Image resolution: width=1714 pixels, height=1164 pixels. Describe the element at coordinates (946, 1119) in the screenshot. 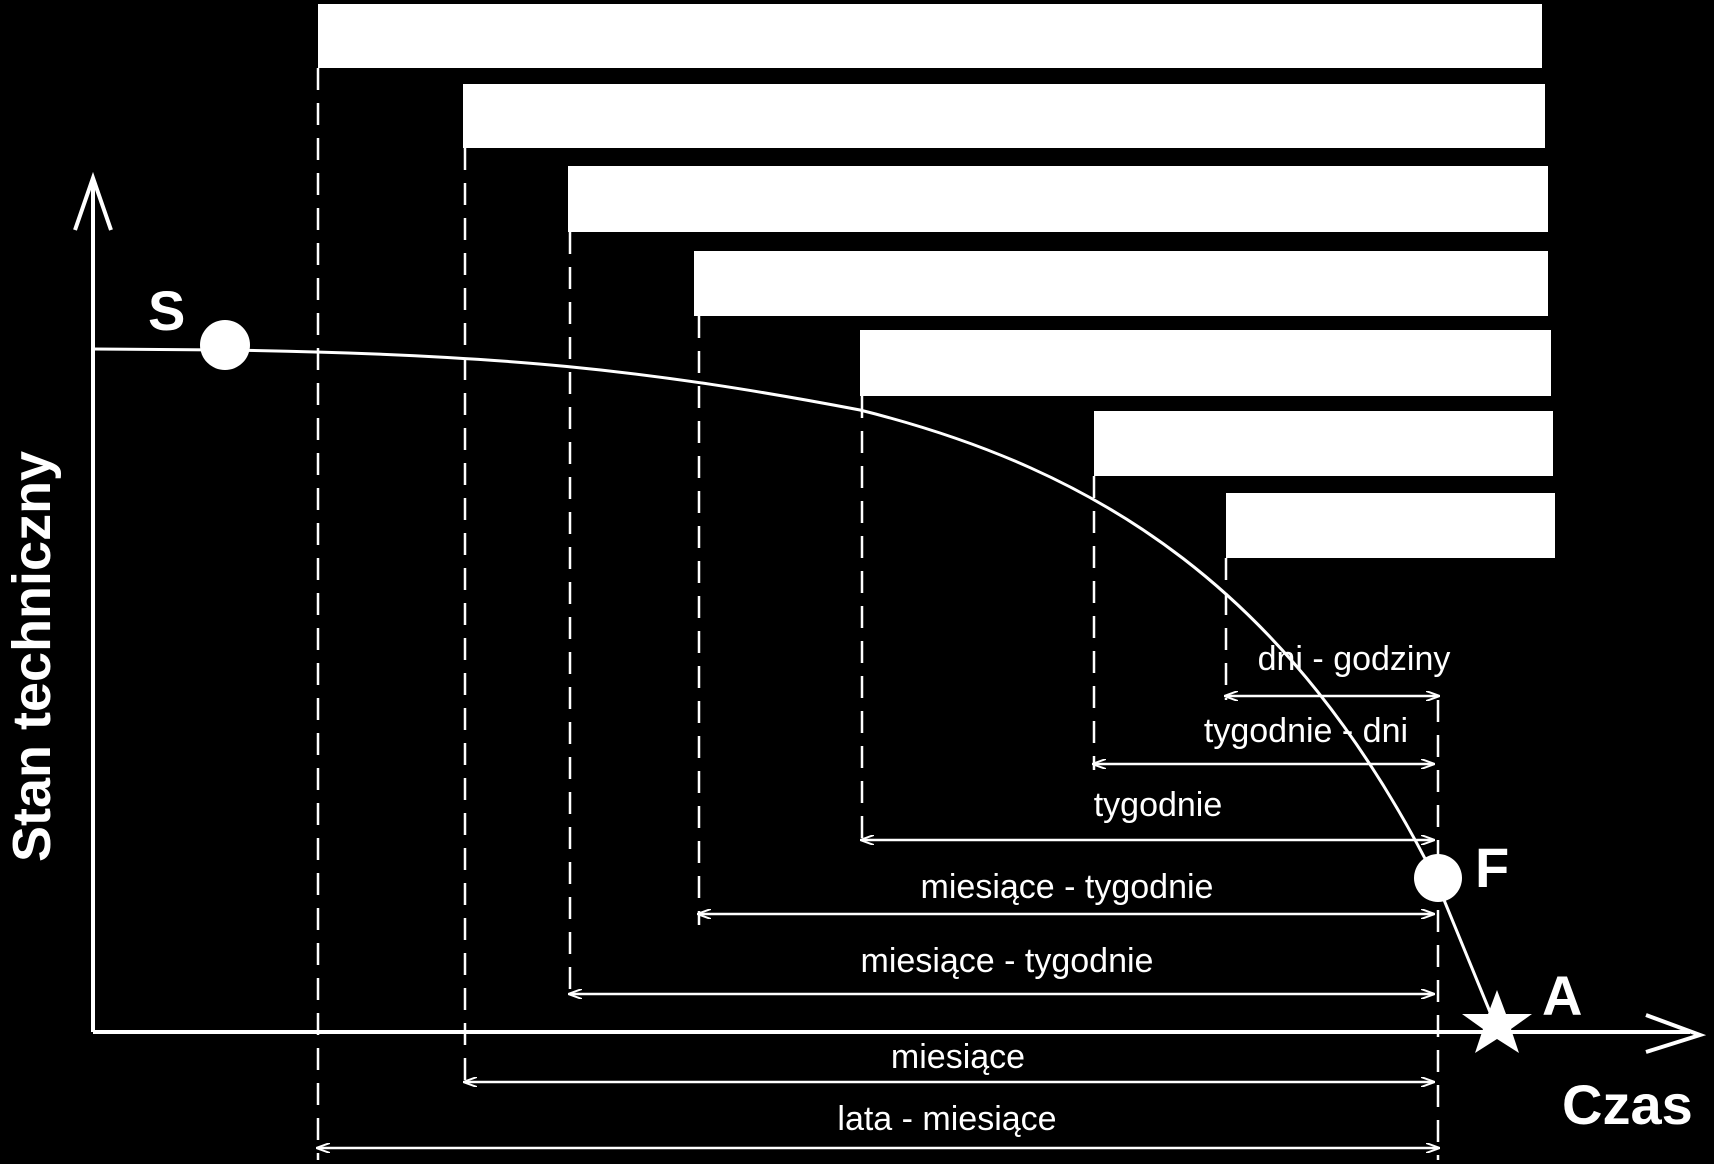

I see `interval-label-7: lata - miesiące` at that location.